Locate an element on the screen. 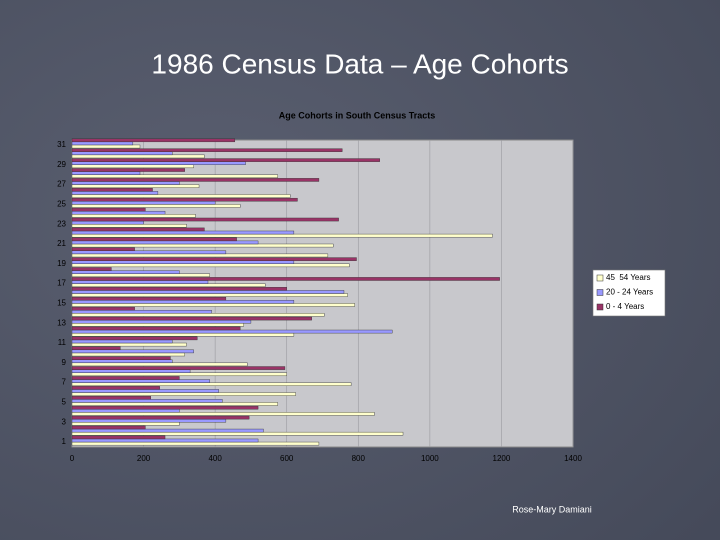  y-tick-label: 3 is located at coordinates (64, 421).